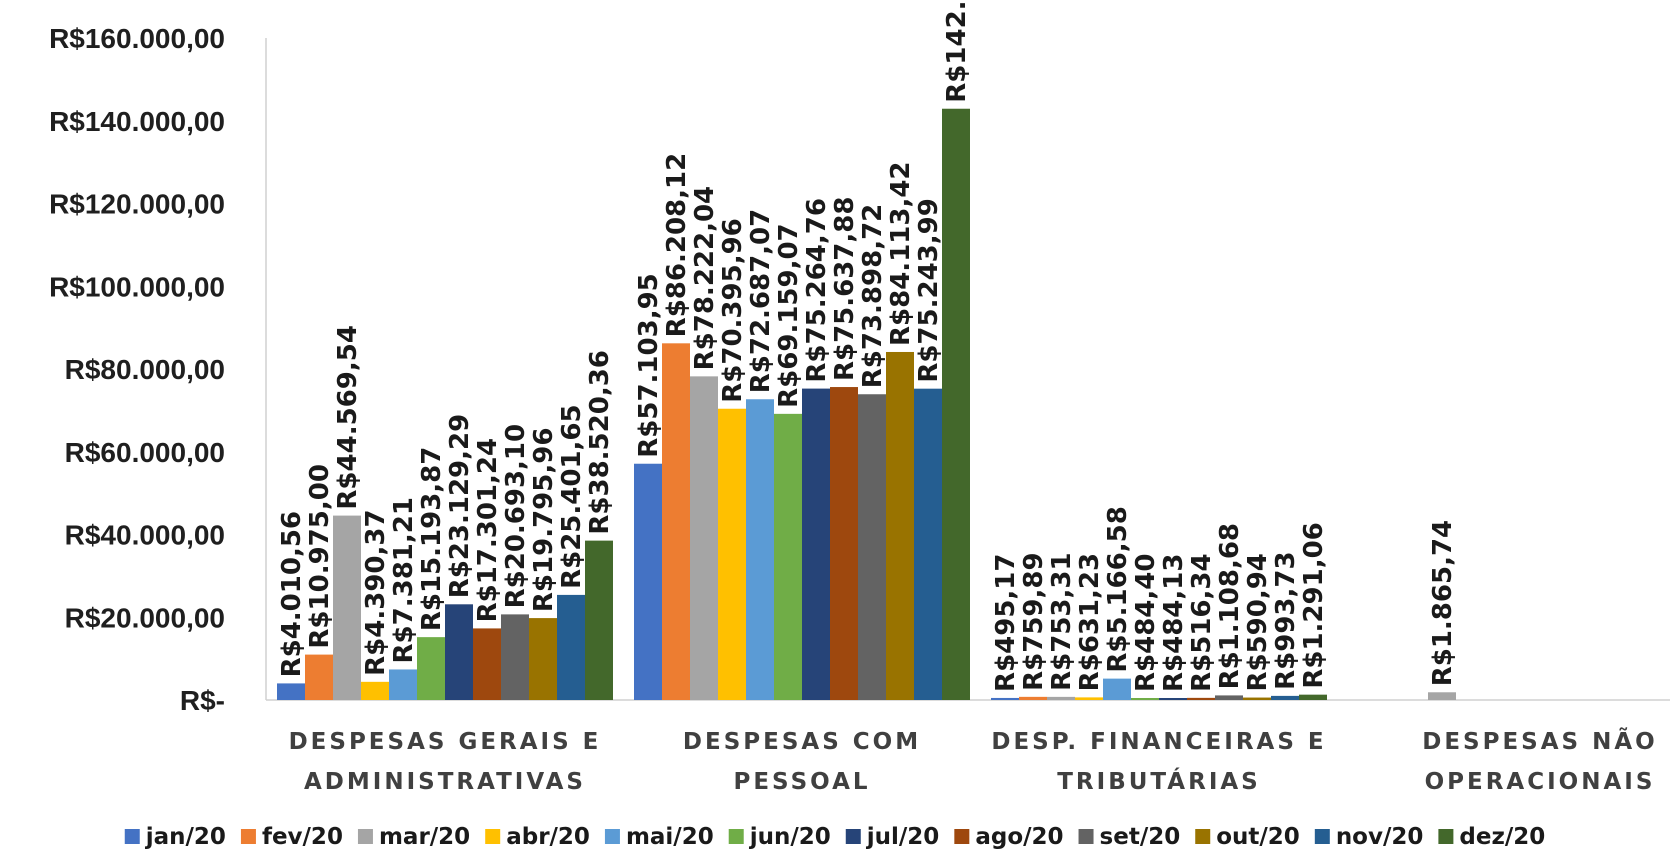  I want to click on legend-label: ago/20, so click(1019, 837).